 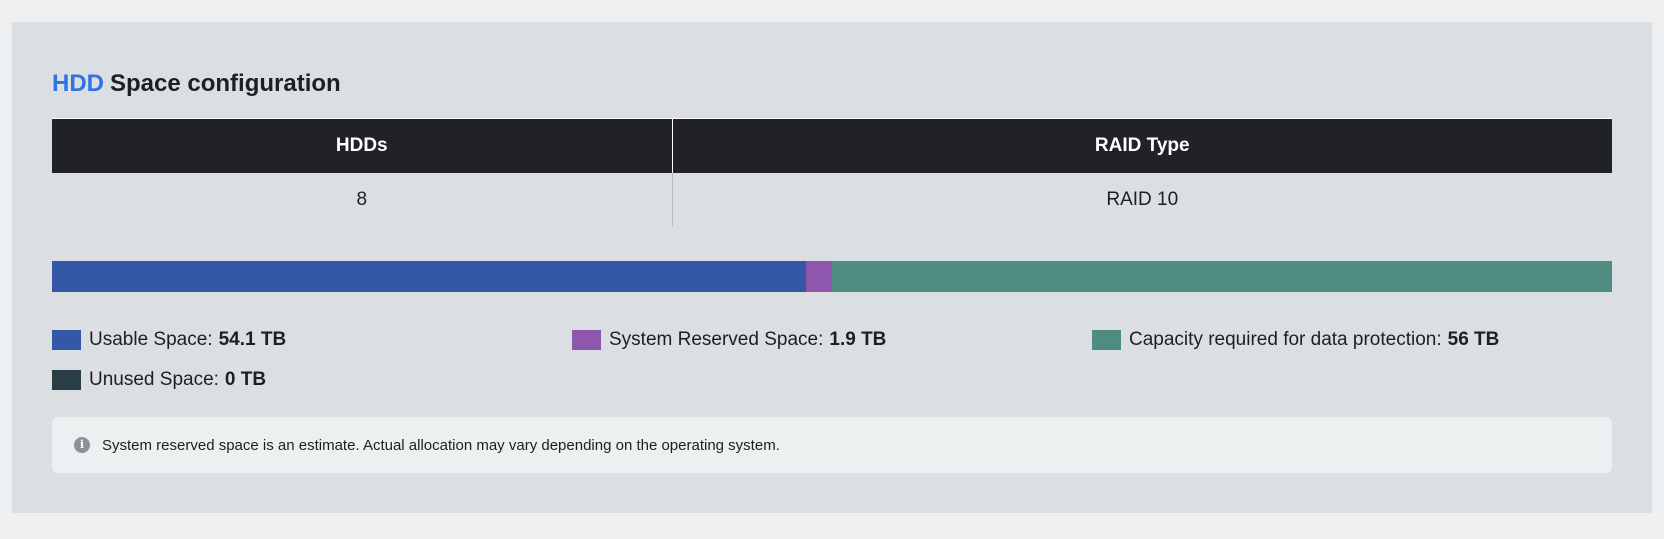 What do you see at coordinates (82, 445) in the screenshot?
I see `info-icon: i` at bounding box center [82, 445].